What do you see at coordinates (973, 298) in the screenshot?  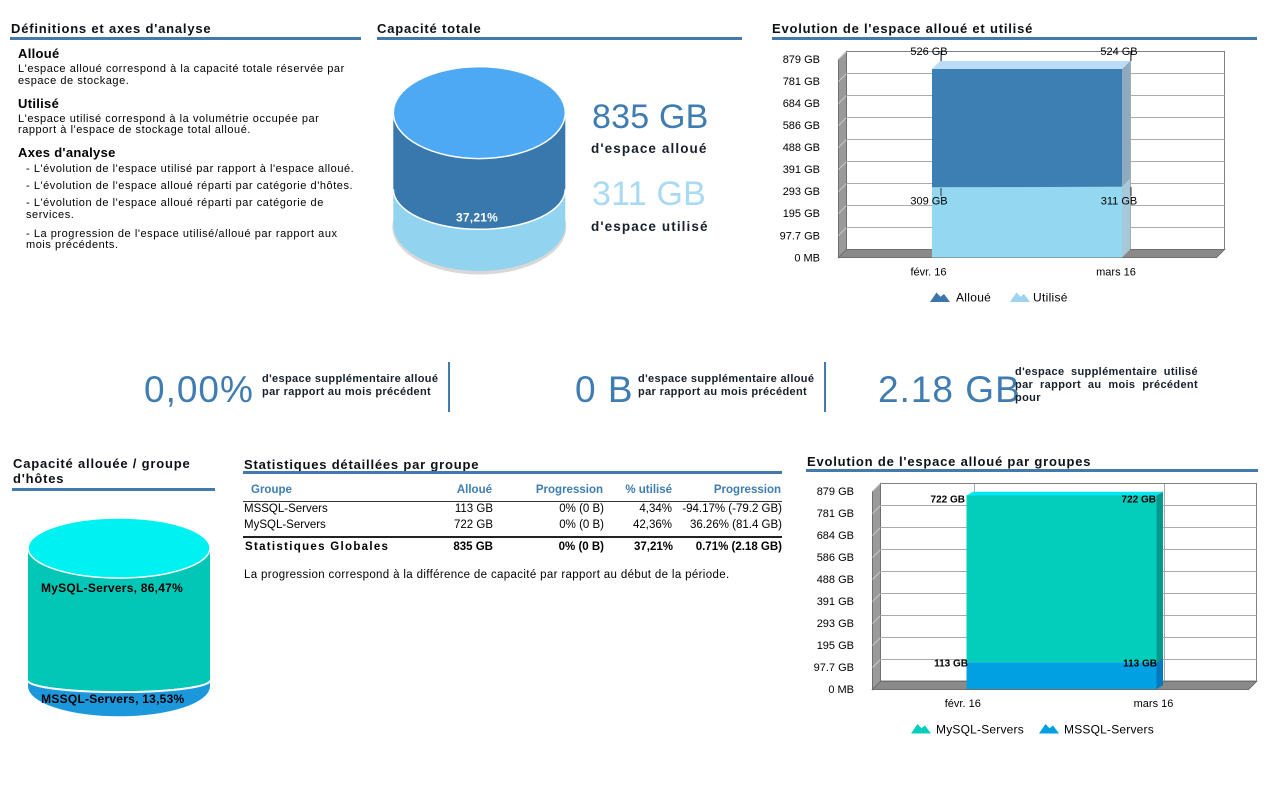 I see `svg-text: Alloué` at bounding box center [973, 298].